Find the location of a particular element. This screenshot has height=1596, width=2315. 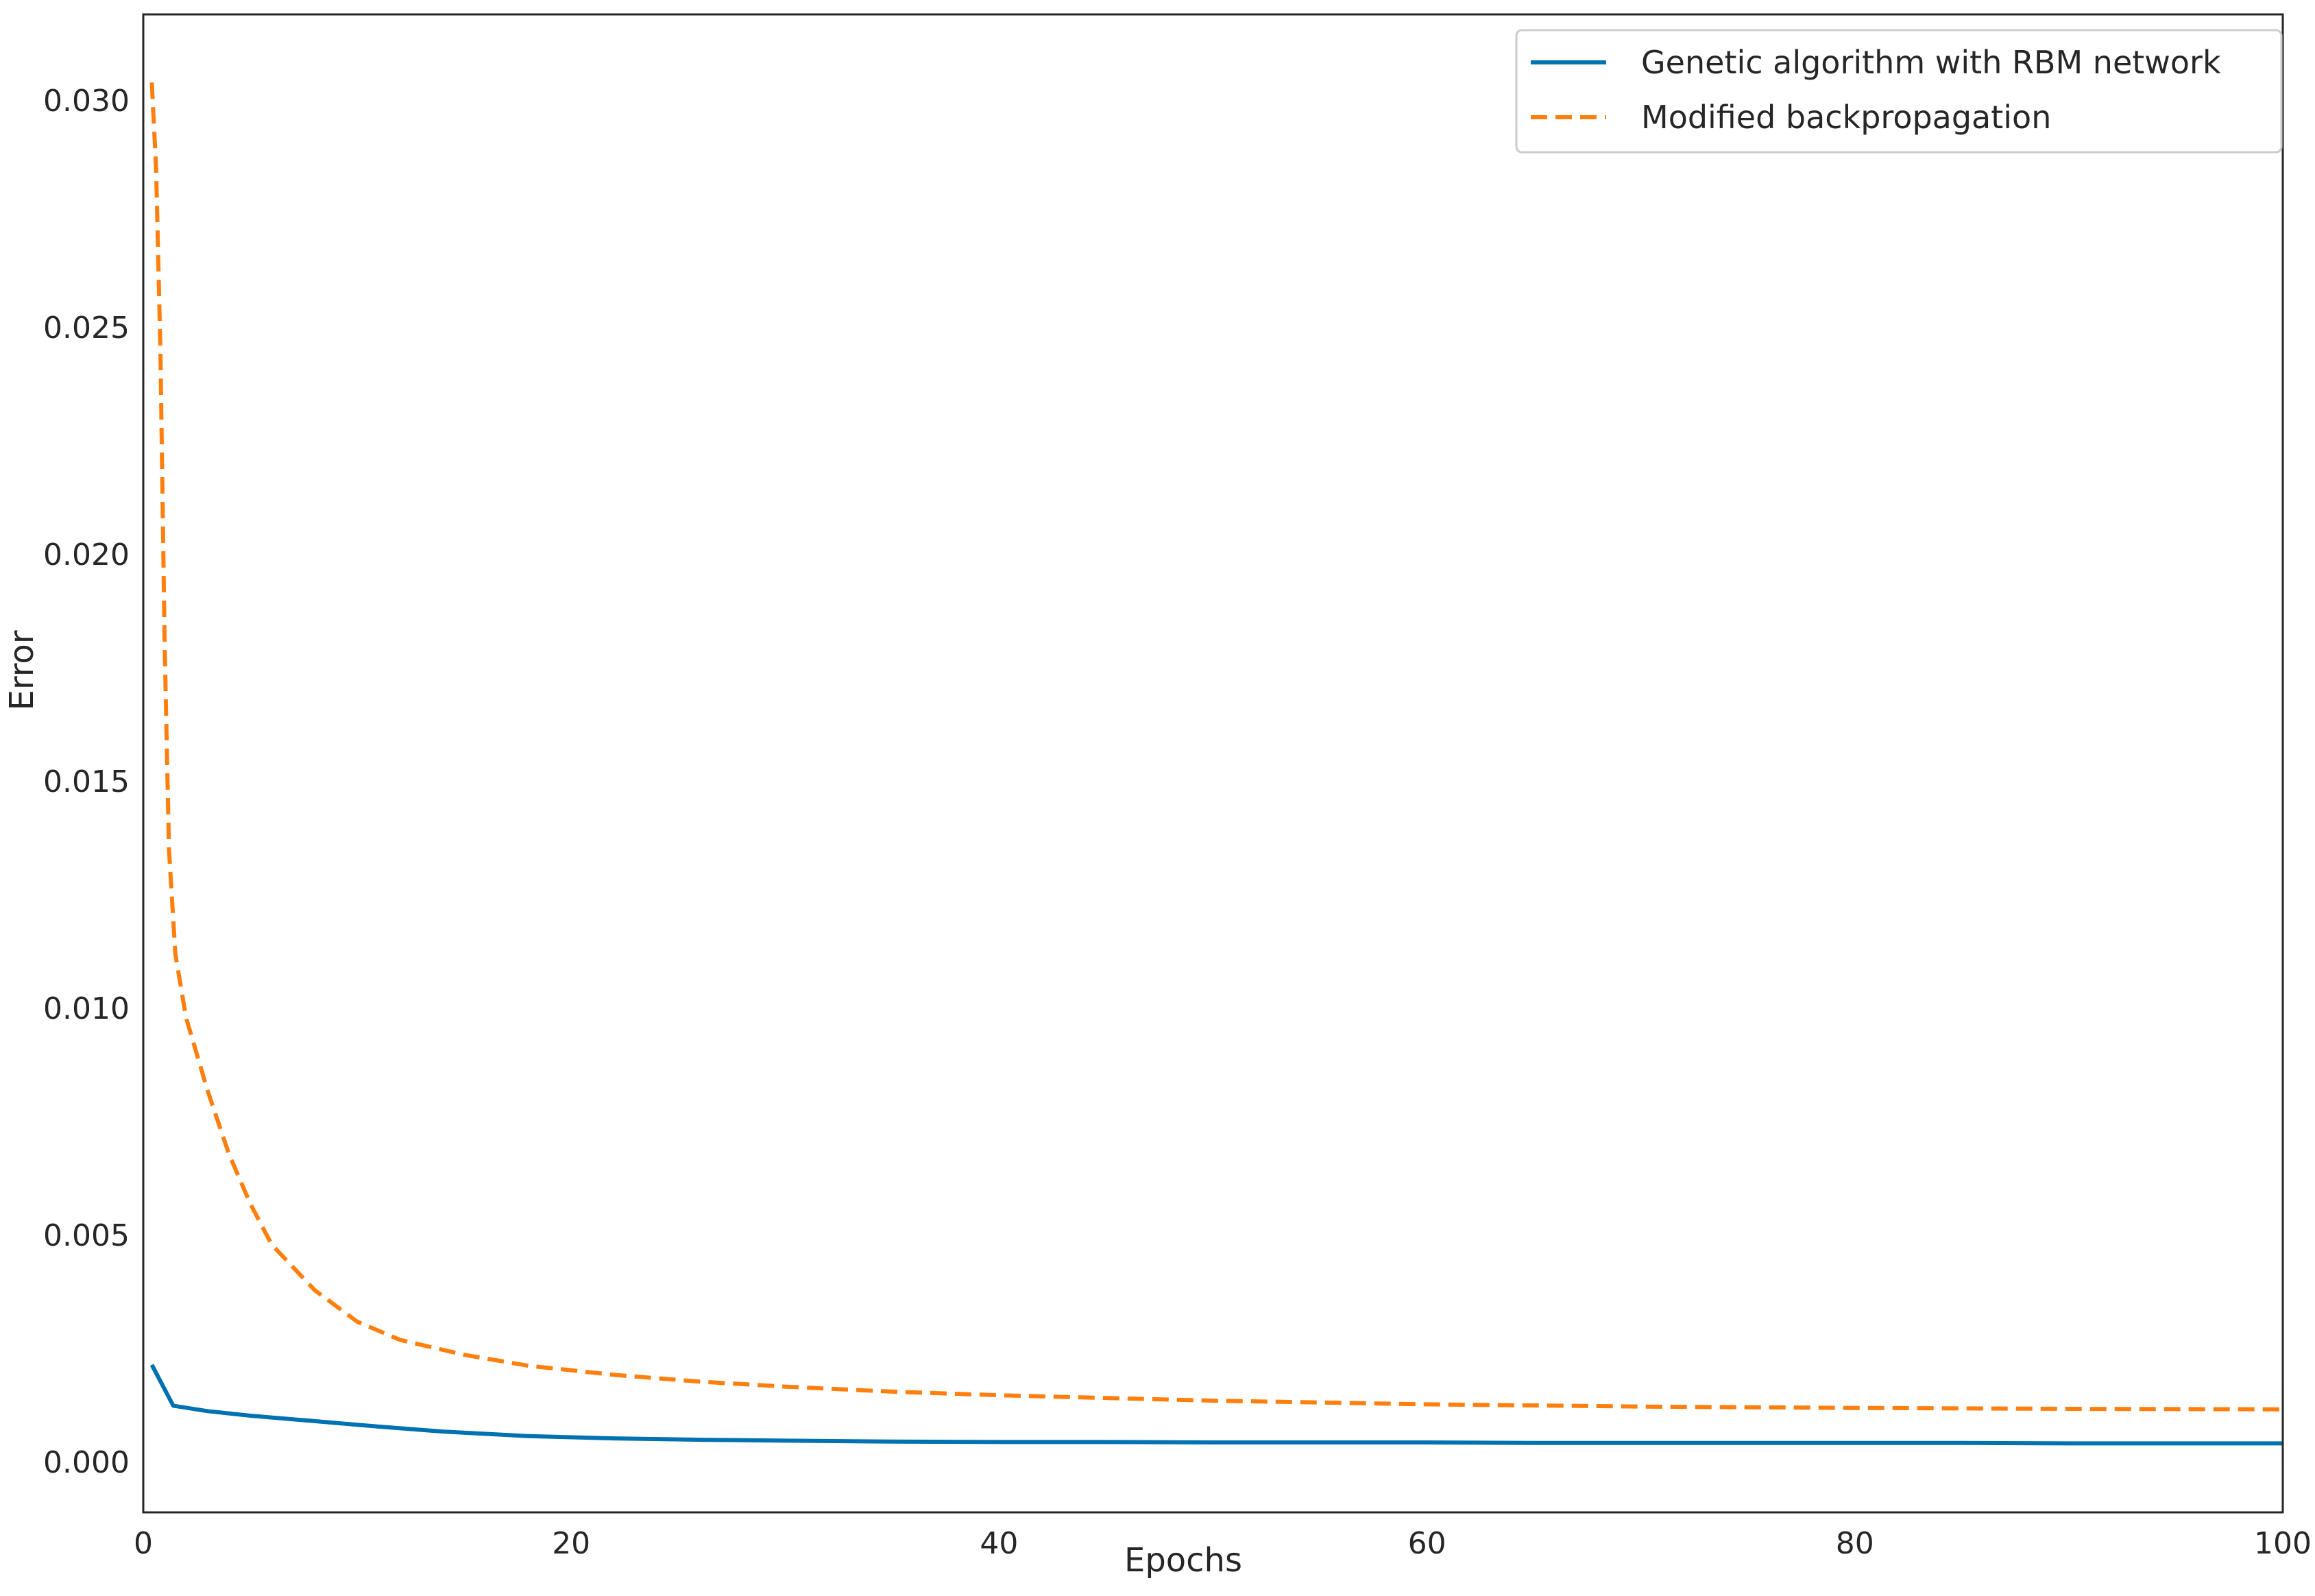

x-tick-label: 80 is located at coordinates (1855, 1544).